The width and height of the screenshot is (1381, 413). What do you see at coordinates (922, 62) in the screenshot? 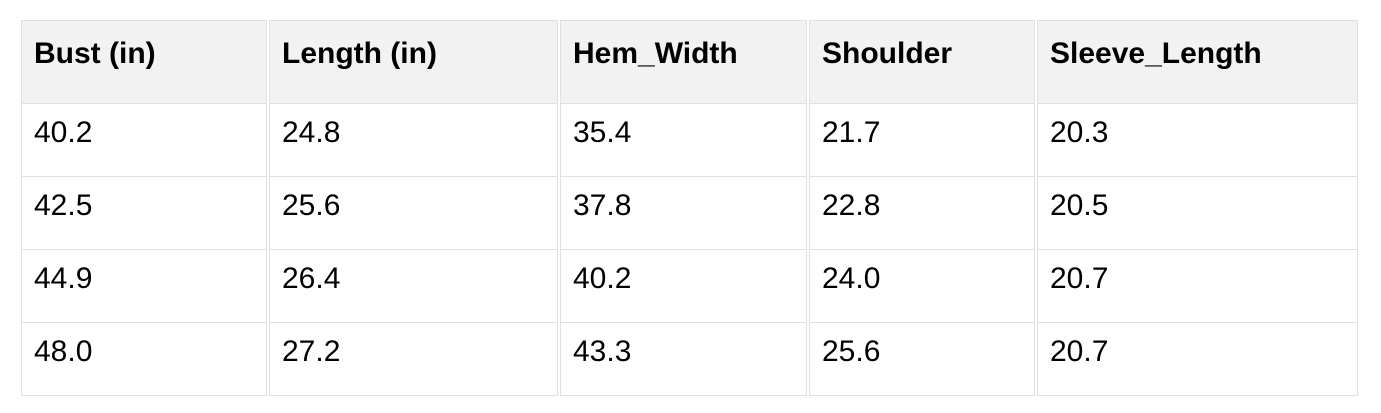
I see `column-header-shoulder: Shoulder` at bounding box center [922, 62].